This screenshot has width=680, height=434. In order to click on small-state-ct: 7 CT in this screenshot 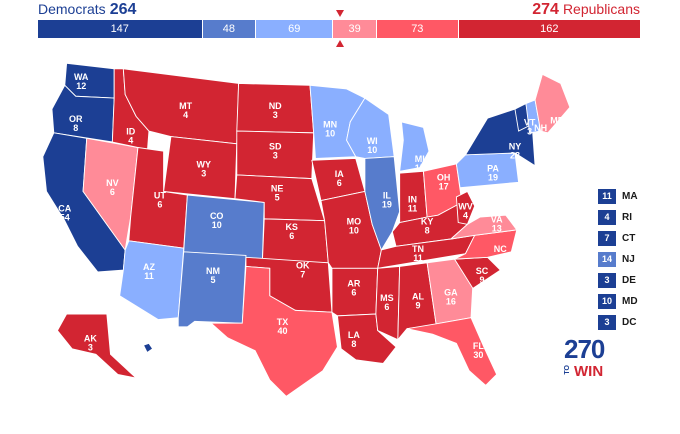, I will do `click(616, 238)`.